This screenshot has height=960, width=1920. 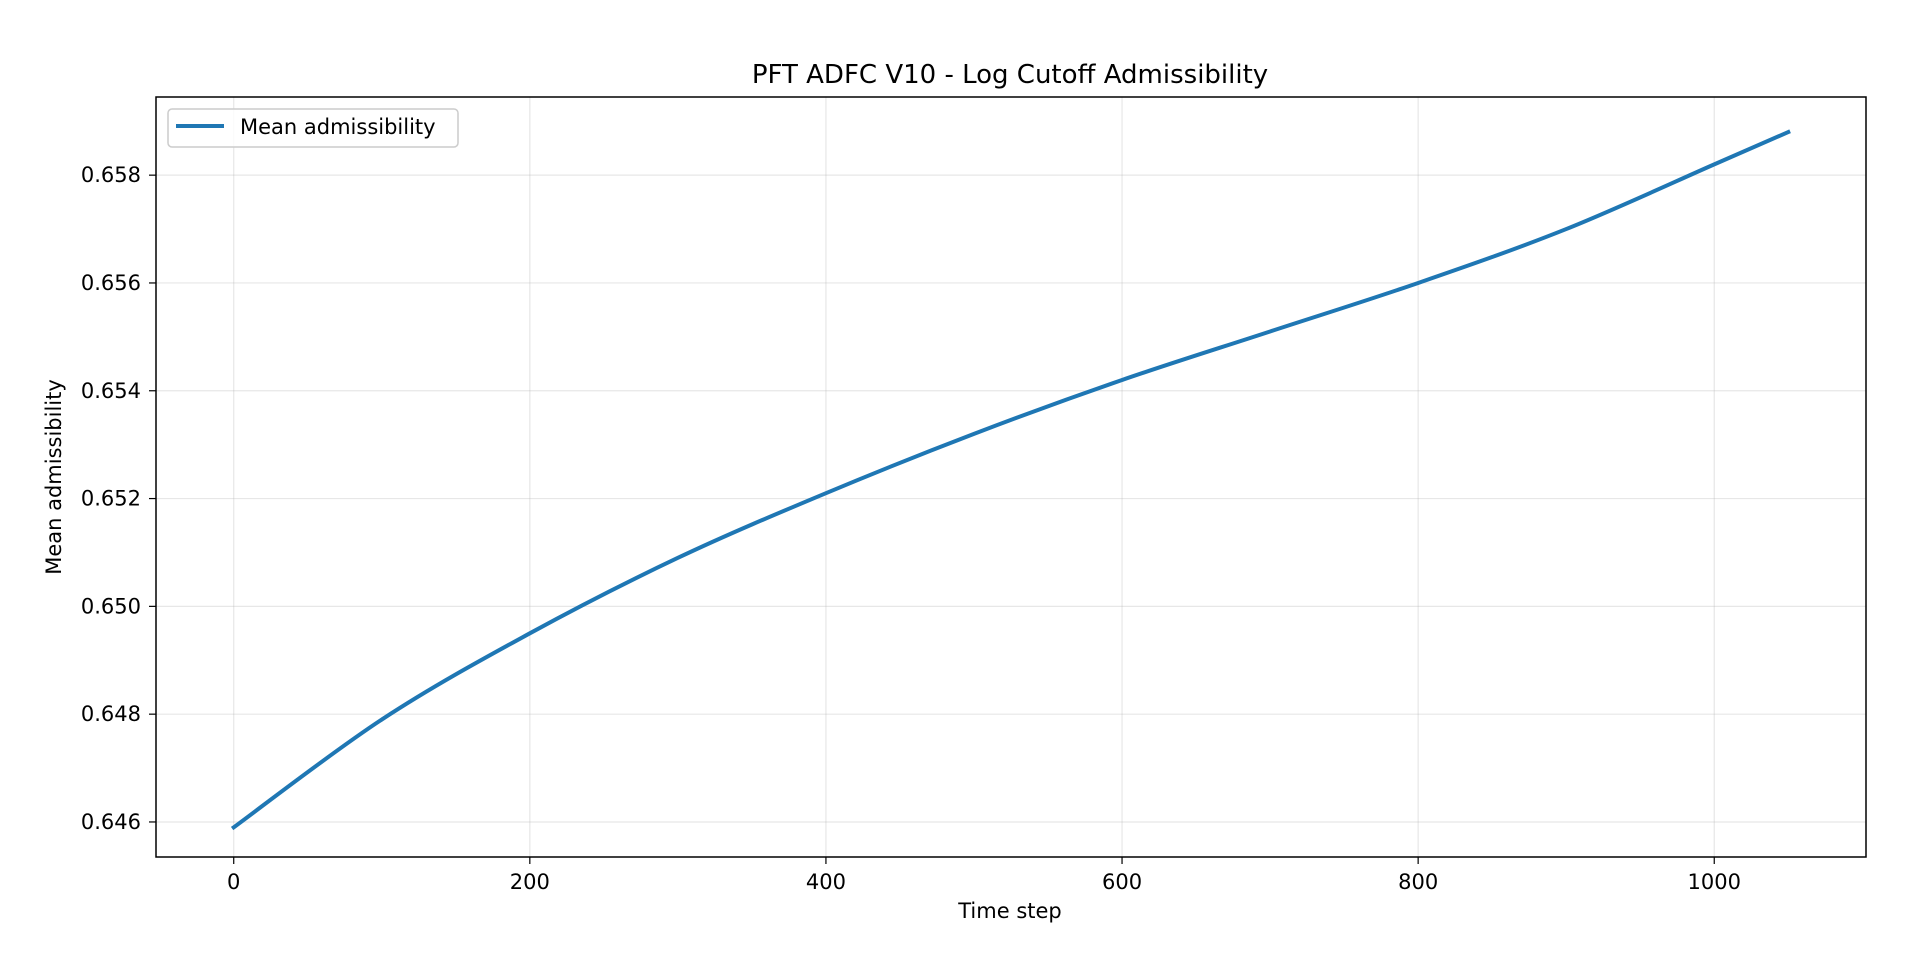 What do you see at coordinates (111, 175) in the screenshot?
I see `y-tick-label: 0.658` at bounding box center [111, 175].